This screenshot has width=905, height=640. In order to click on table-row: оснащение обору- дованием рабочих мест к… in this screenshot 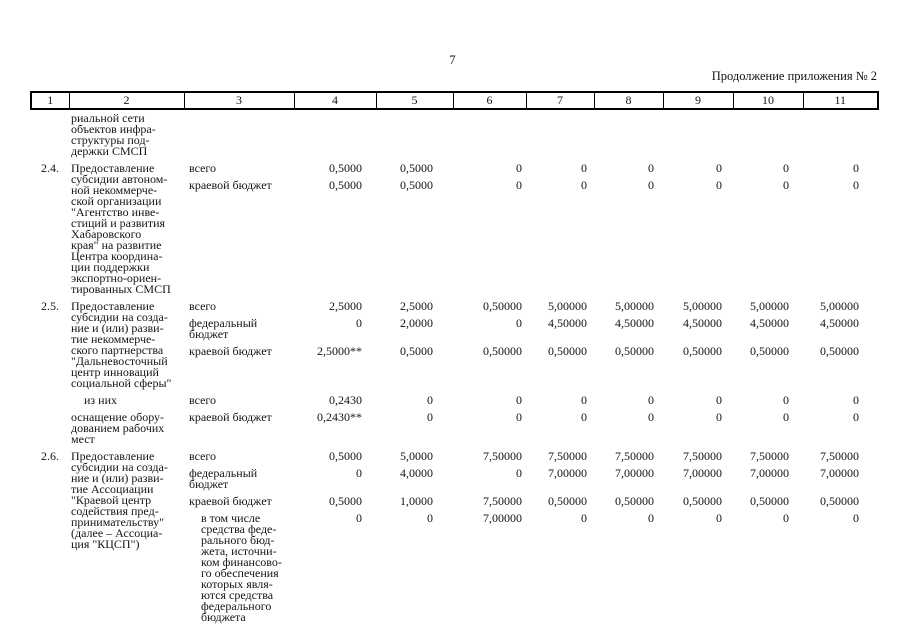, I will do `click(454, 427)`.